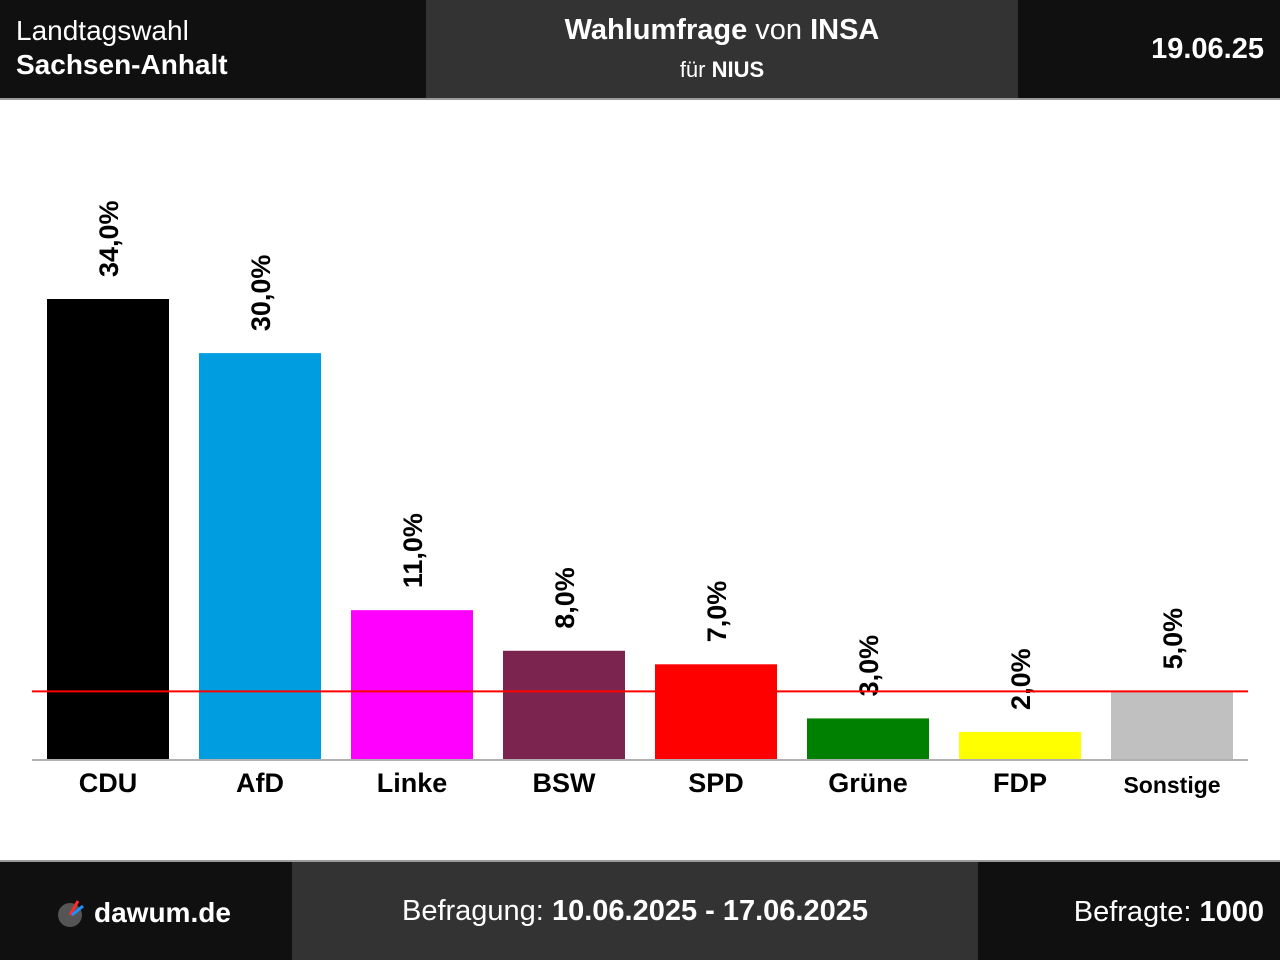  I want to click on category-label-bsw: BSW, so click(565, 783).